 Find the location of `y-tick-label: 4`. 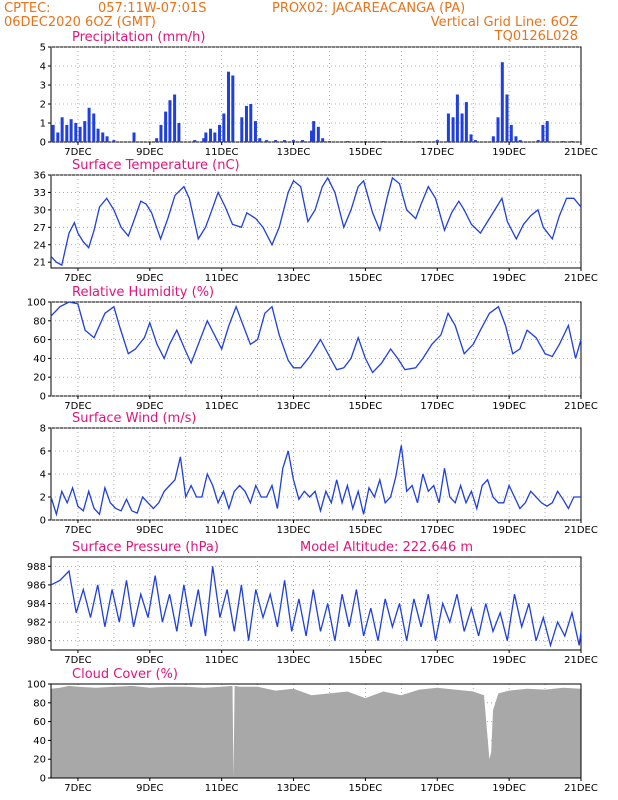

y-tick-label: 4 is located at coordinates (43, 475).